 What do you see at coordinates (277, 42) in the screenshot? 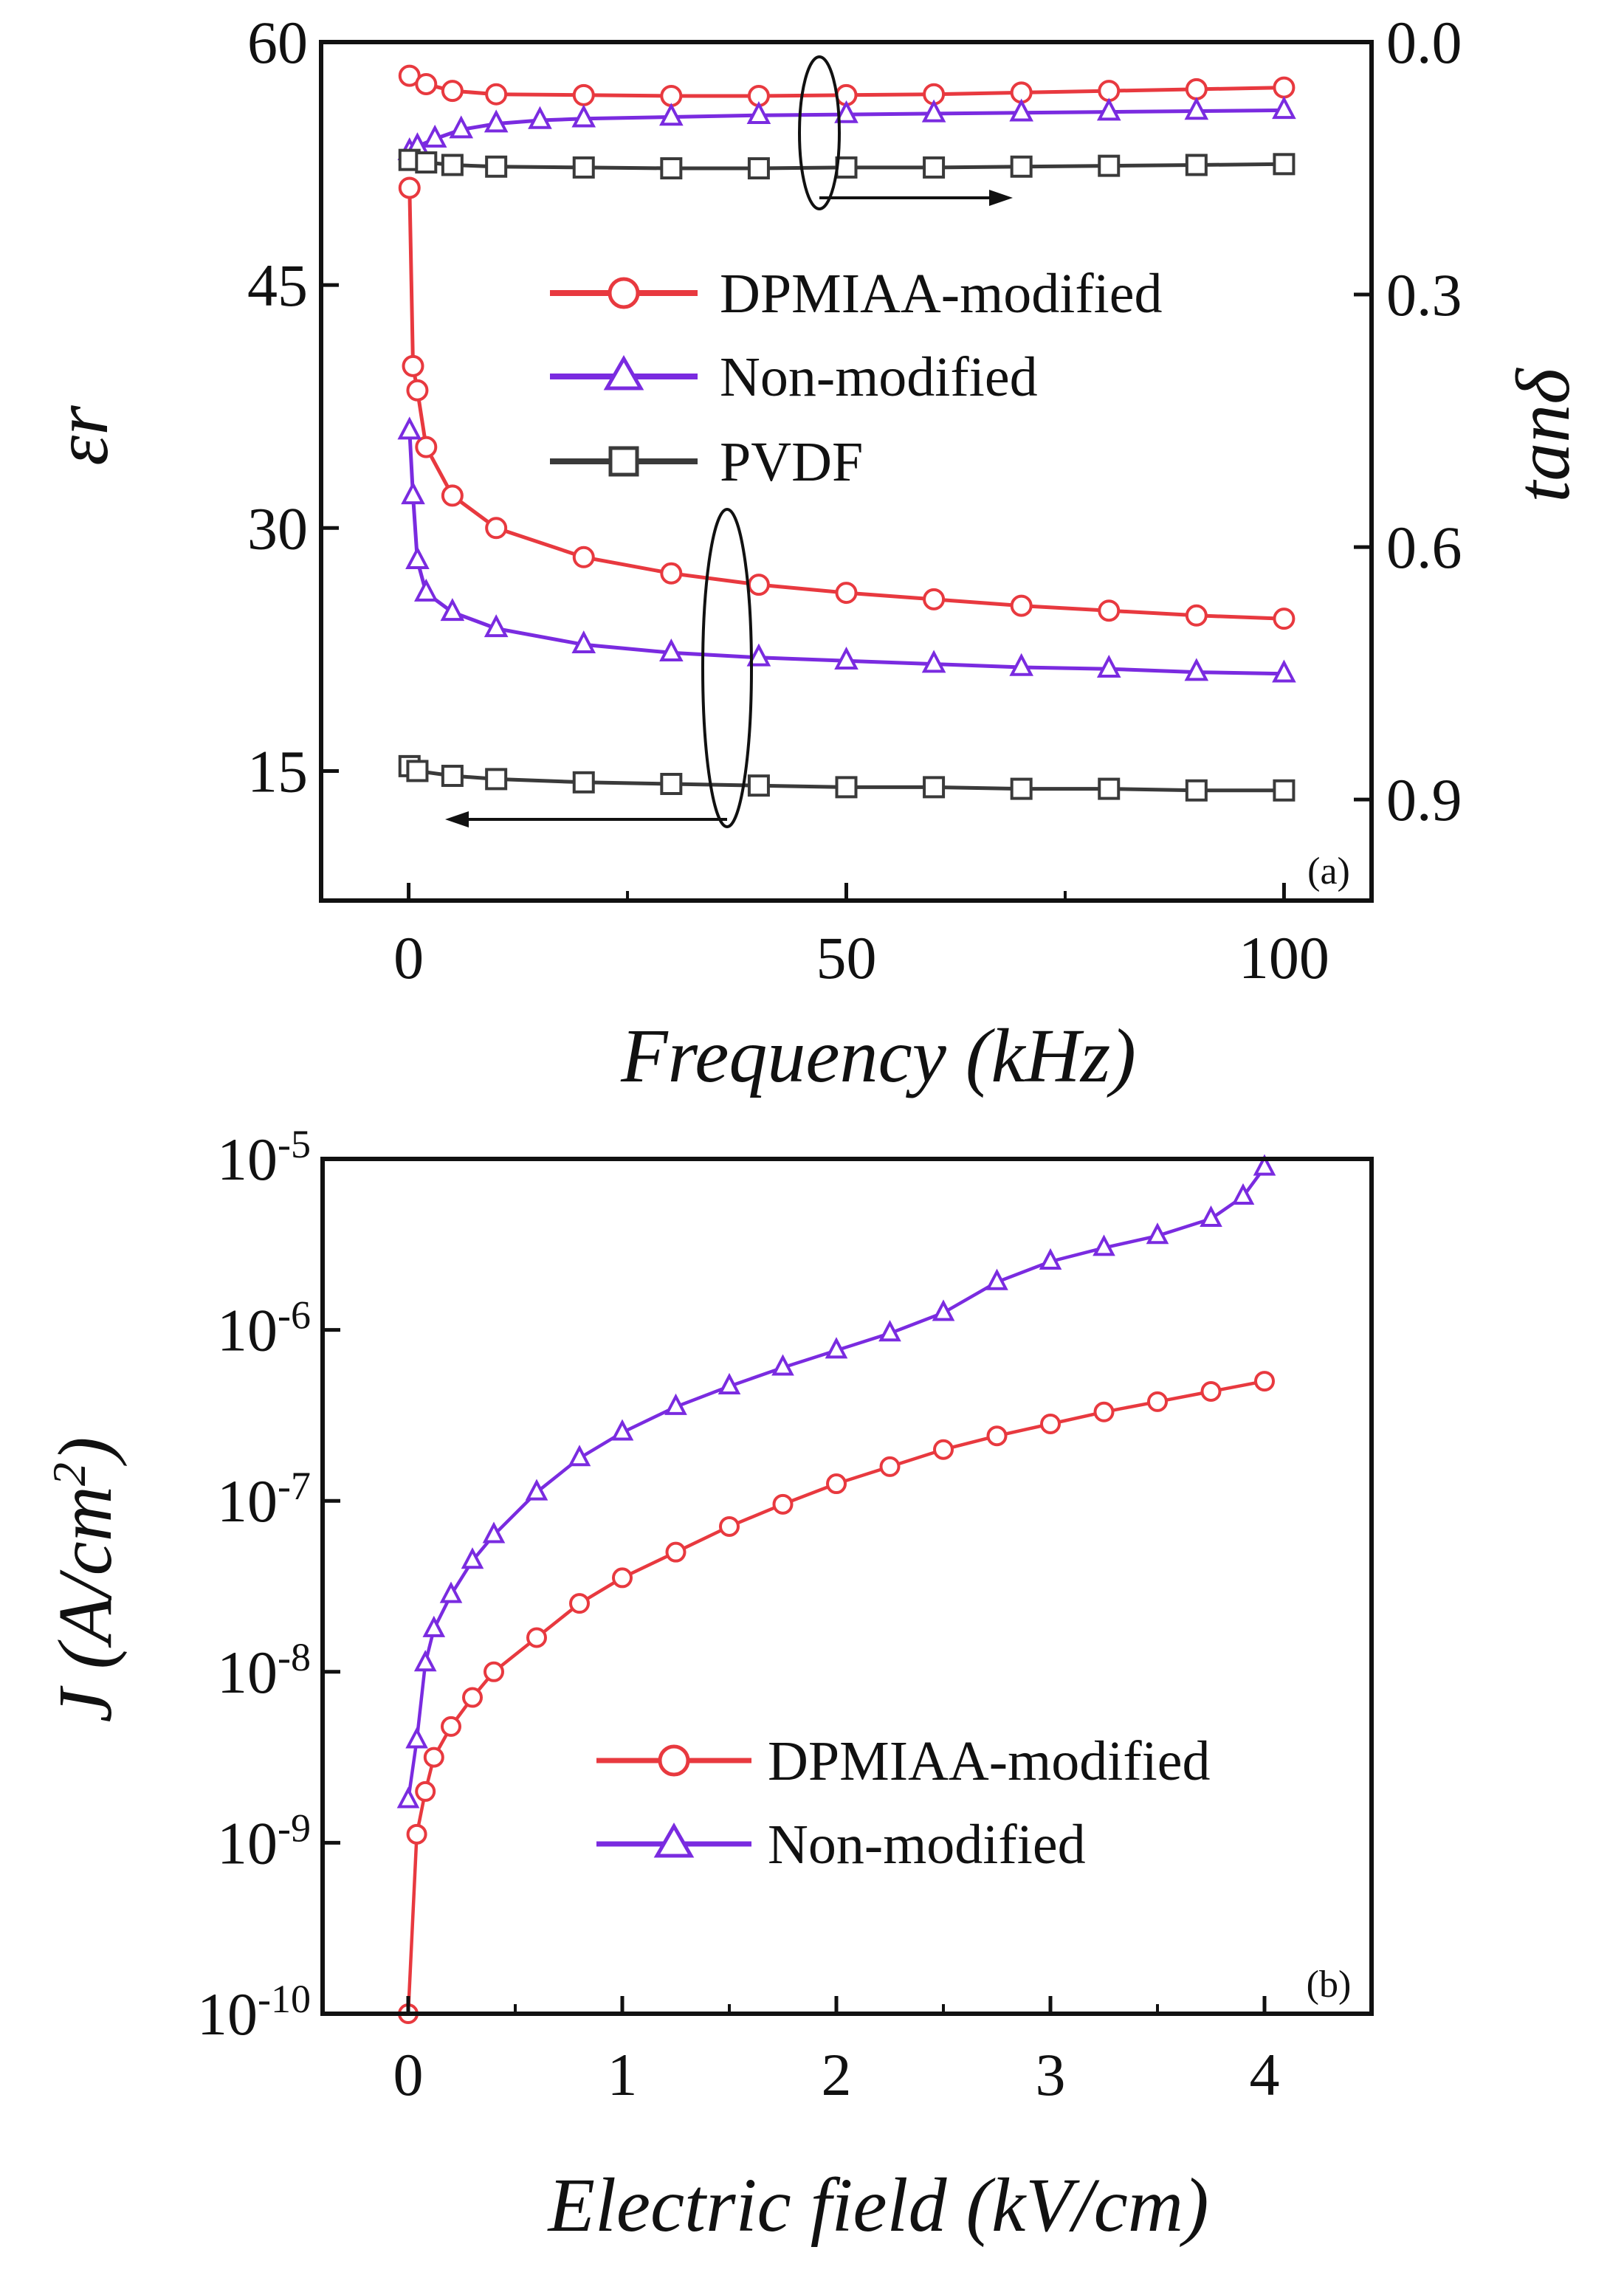
I see `left-y-tick-label: 60` at bounding box center [277, 42].